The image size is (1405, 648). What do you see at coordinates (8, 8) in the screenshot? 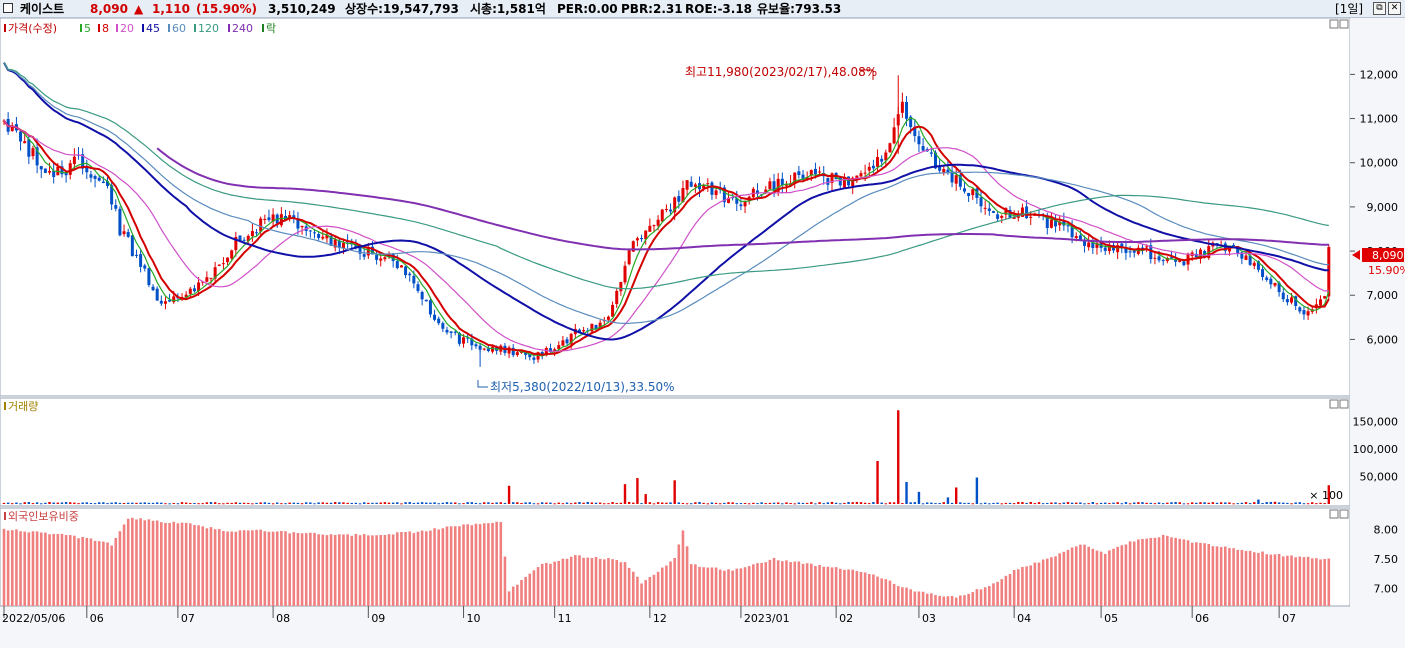
I see `select-checkbox` at bounding box center [8, 8].